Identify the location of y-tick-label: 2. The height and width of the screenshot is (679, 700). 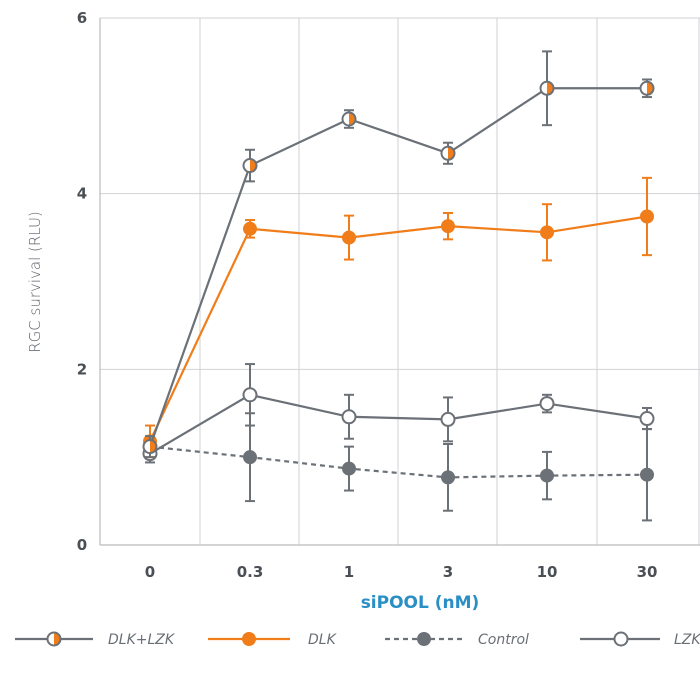
(82, 369).